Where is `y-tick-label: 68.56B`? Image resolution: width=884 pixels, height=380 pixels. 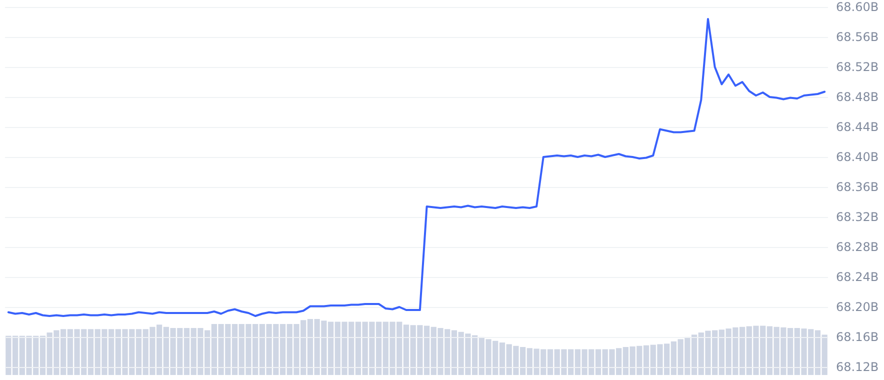
y-tick-label: 68.56B is located at coordinates (857, 37).